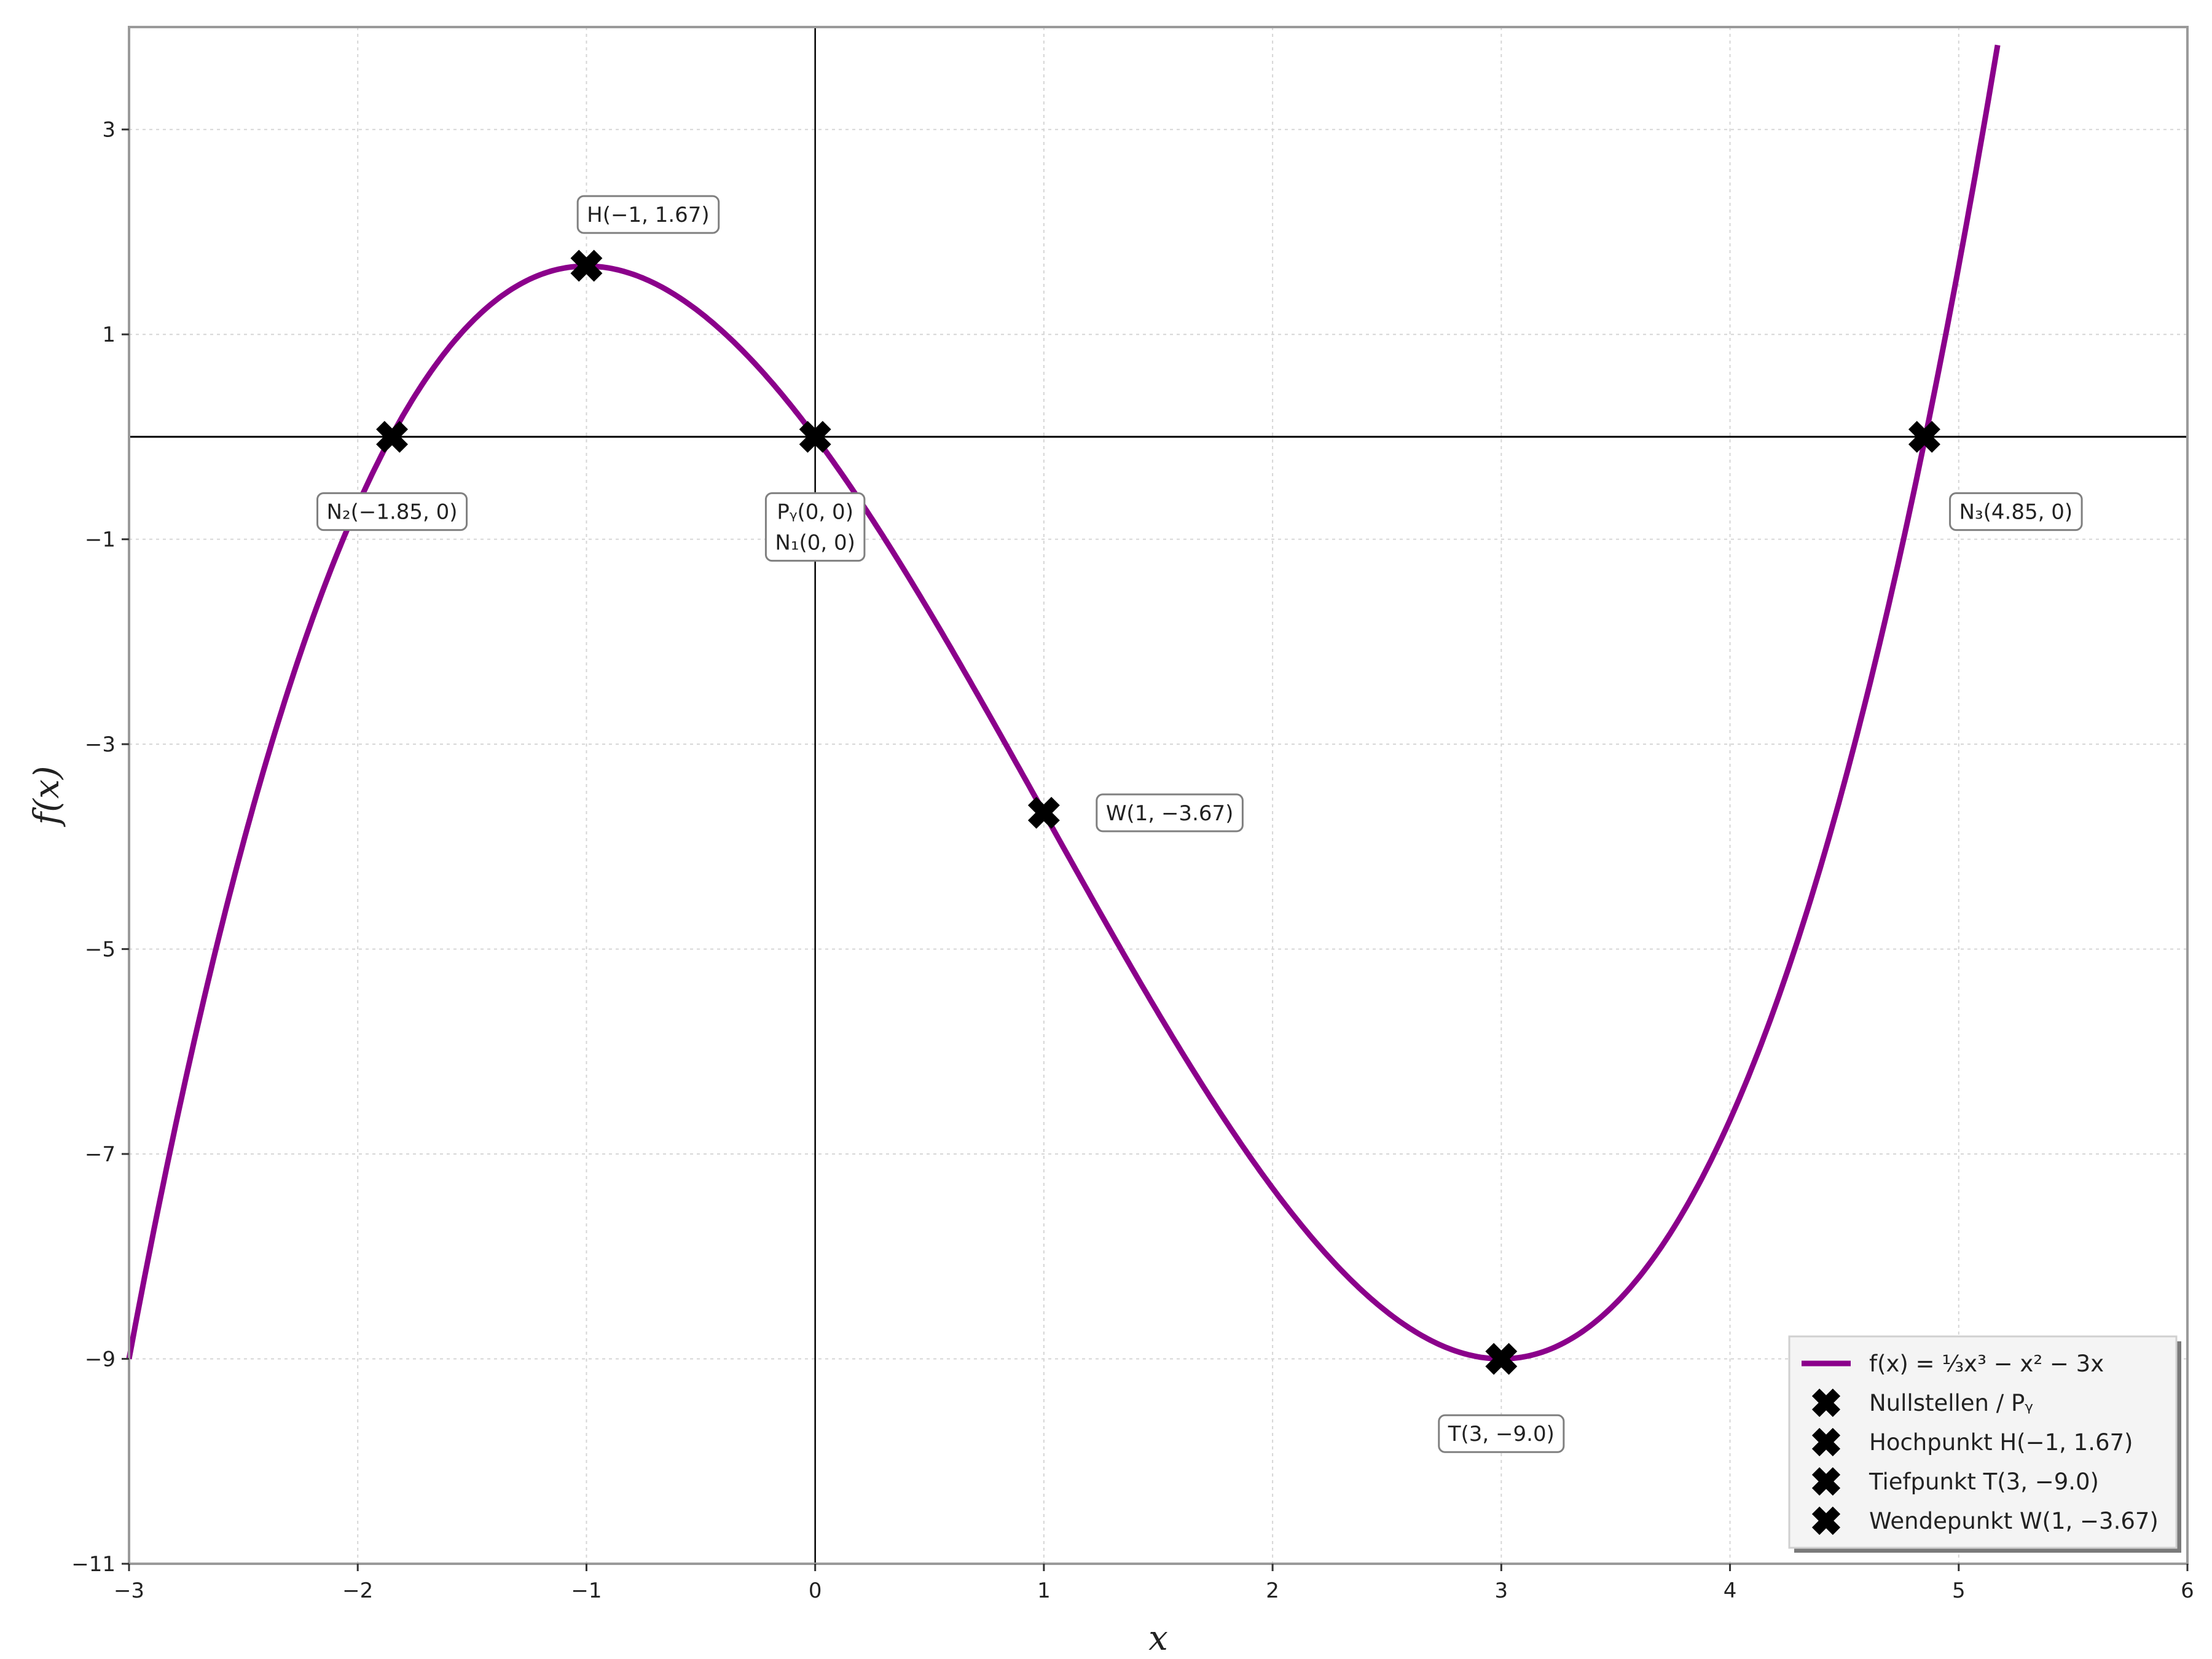  I want to click on y-tick-label: −3, so click(100, 744).